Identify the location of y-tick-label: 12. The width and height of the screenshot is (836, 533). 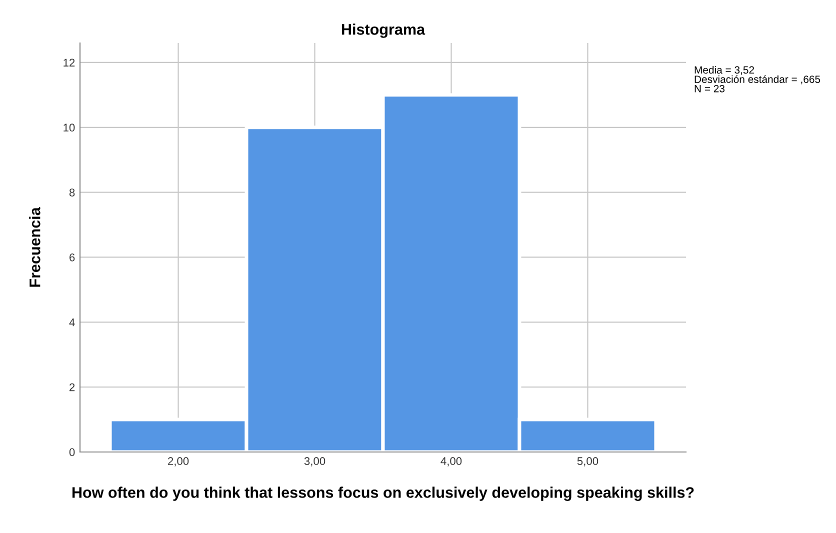
(69, 62).